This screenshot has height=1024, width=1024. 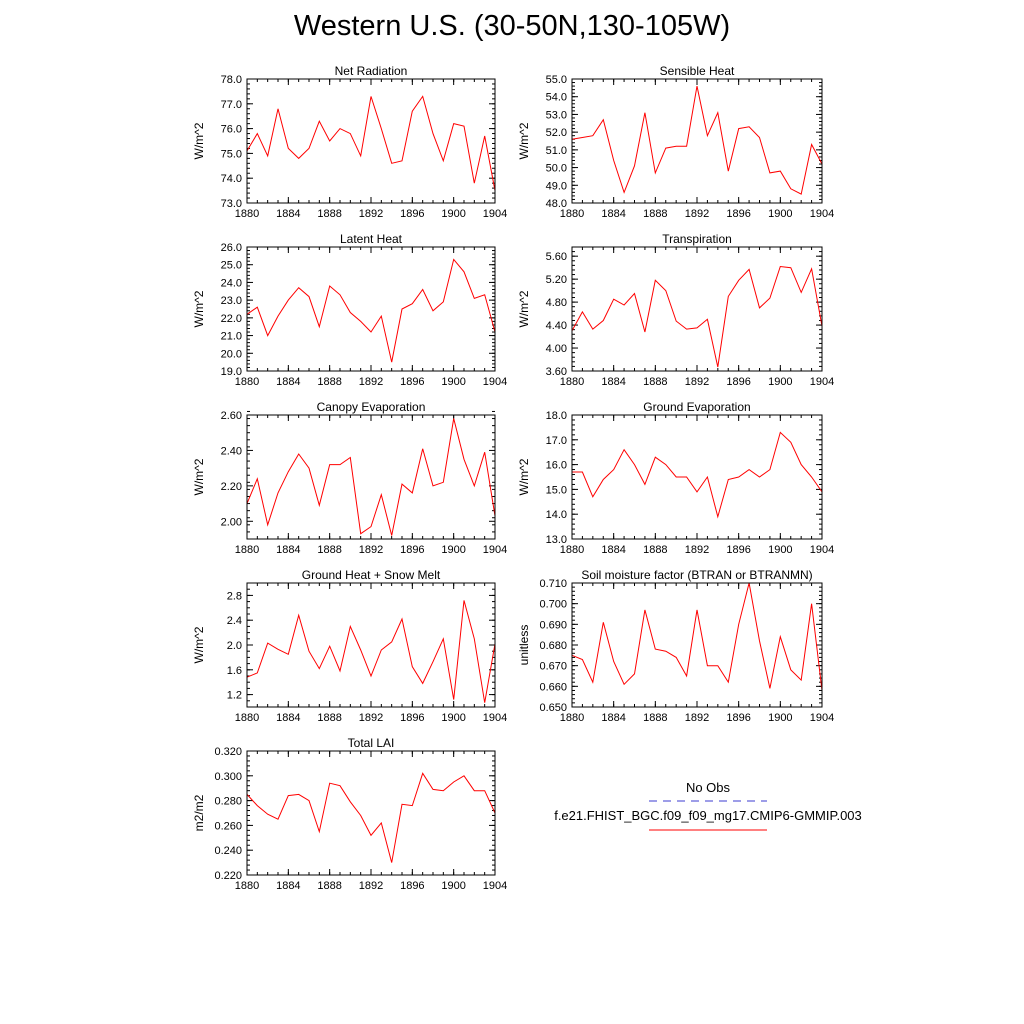 What do you see at coordinates (553, 605) in the screenshot?
I see `y-tick-label: 0.700` at bounding box center [553, 605].